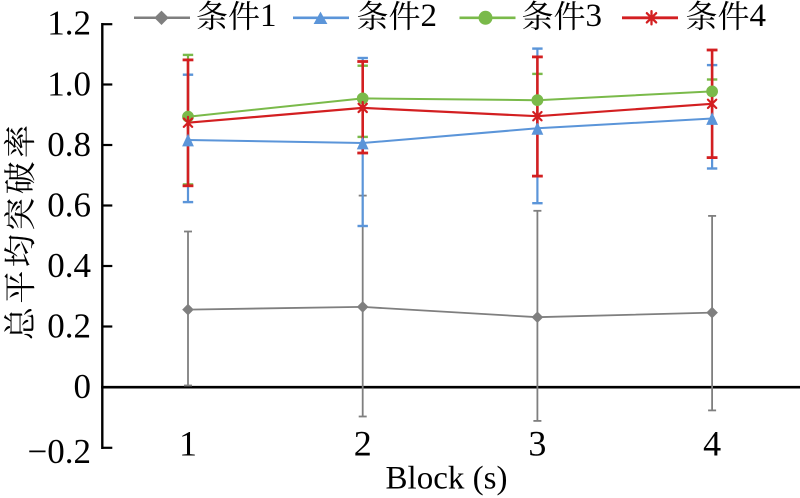 This screenshot has width=800, height=498. What do you see at coordinates (69, 265) in the screenshot?
I see `svg-text: 0.4` at bounding box center [69, 265].